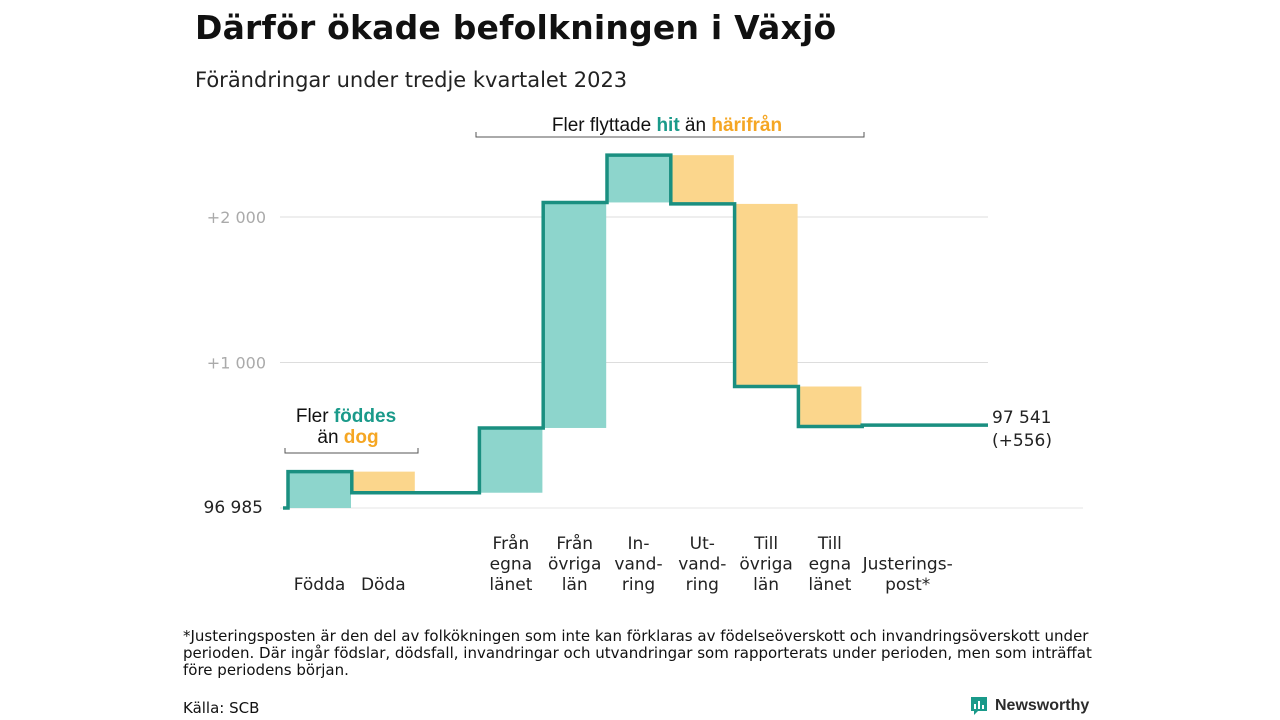  Describe the element at coordinates (346, 416) in the screenshot. I see `births-group-label-line1: Fler föddes` at that location.